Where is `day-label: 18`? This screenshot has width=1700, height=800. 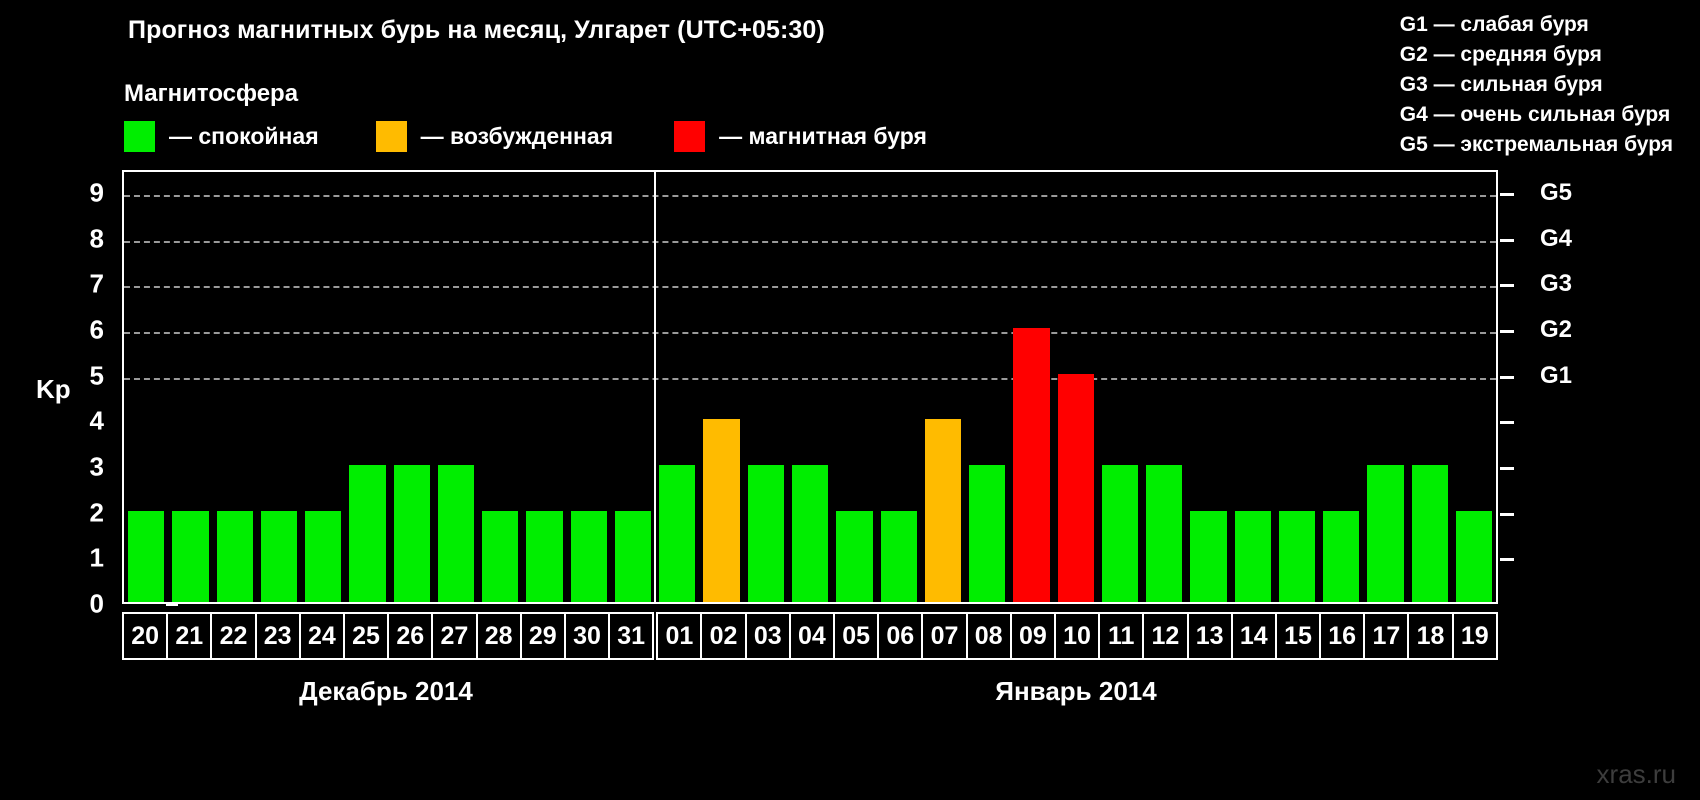 day-label: 18 is located at coordinates (1430, 636).